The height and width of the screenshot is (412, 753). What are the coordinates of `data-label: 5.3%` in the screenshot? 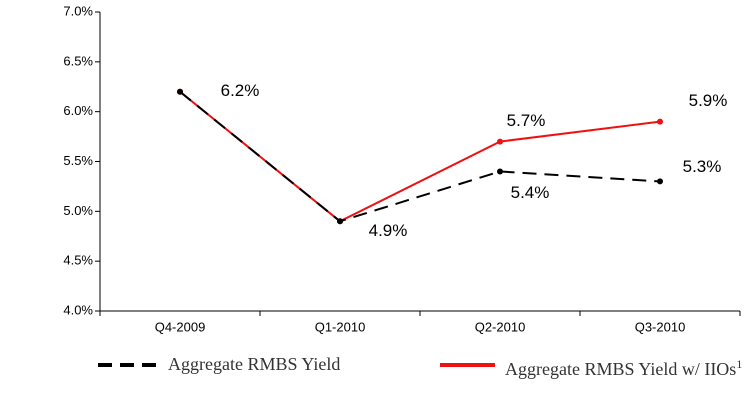 It's located at (702, 166).